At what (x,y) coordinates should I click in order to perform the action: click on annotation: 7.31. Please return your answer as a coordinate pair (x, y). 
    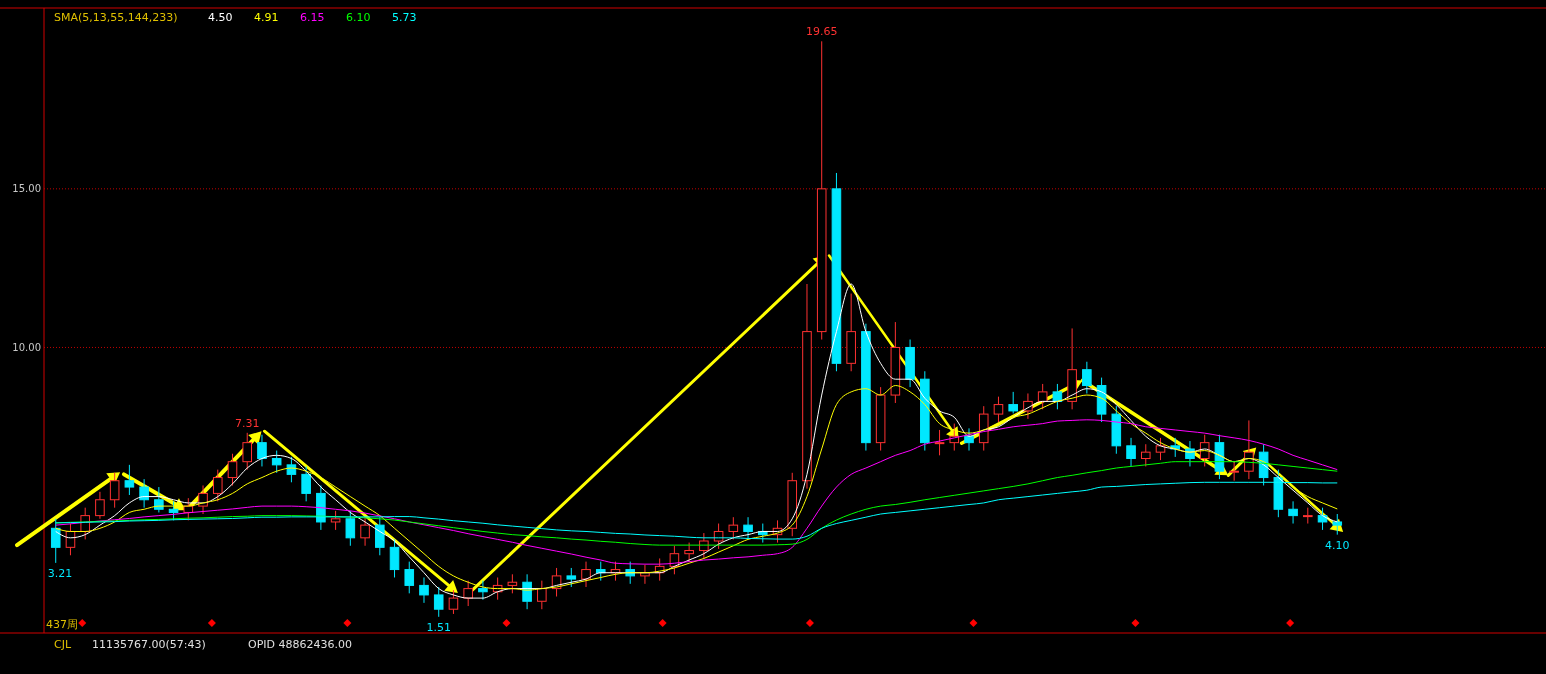
    Looking at the image, I should click on (247, 423).